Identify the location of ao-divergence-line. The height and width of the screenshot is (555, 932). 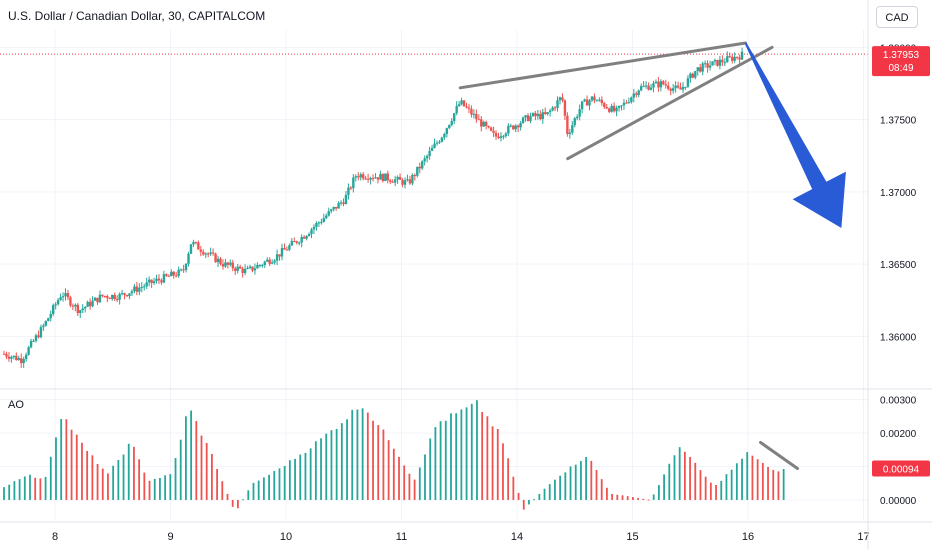
(779, 455).